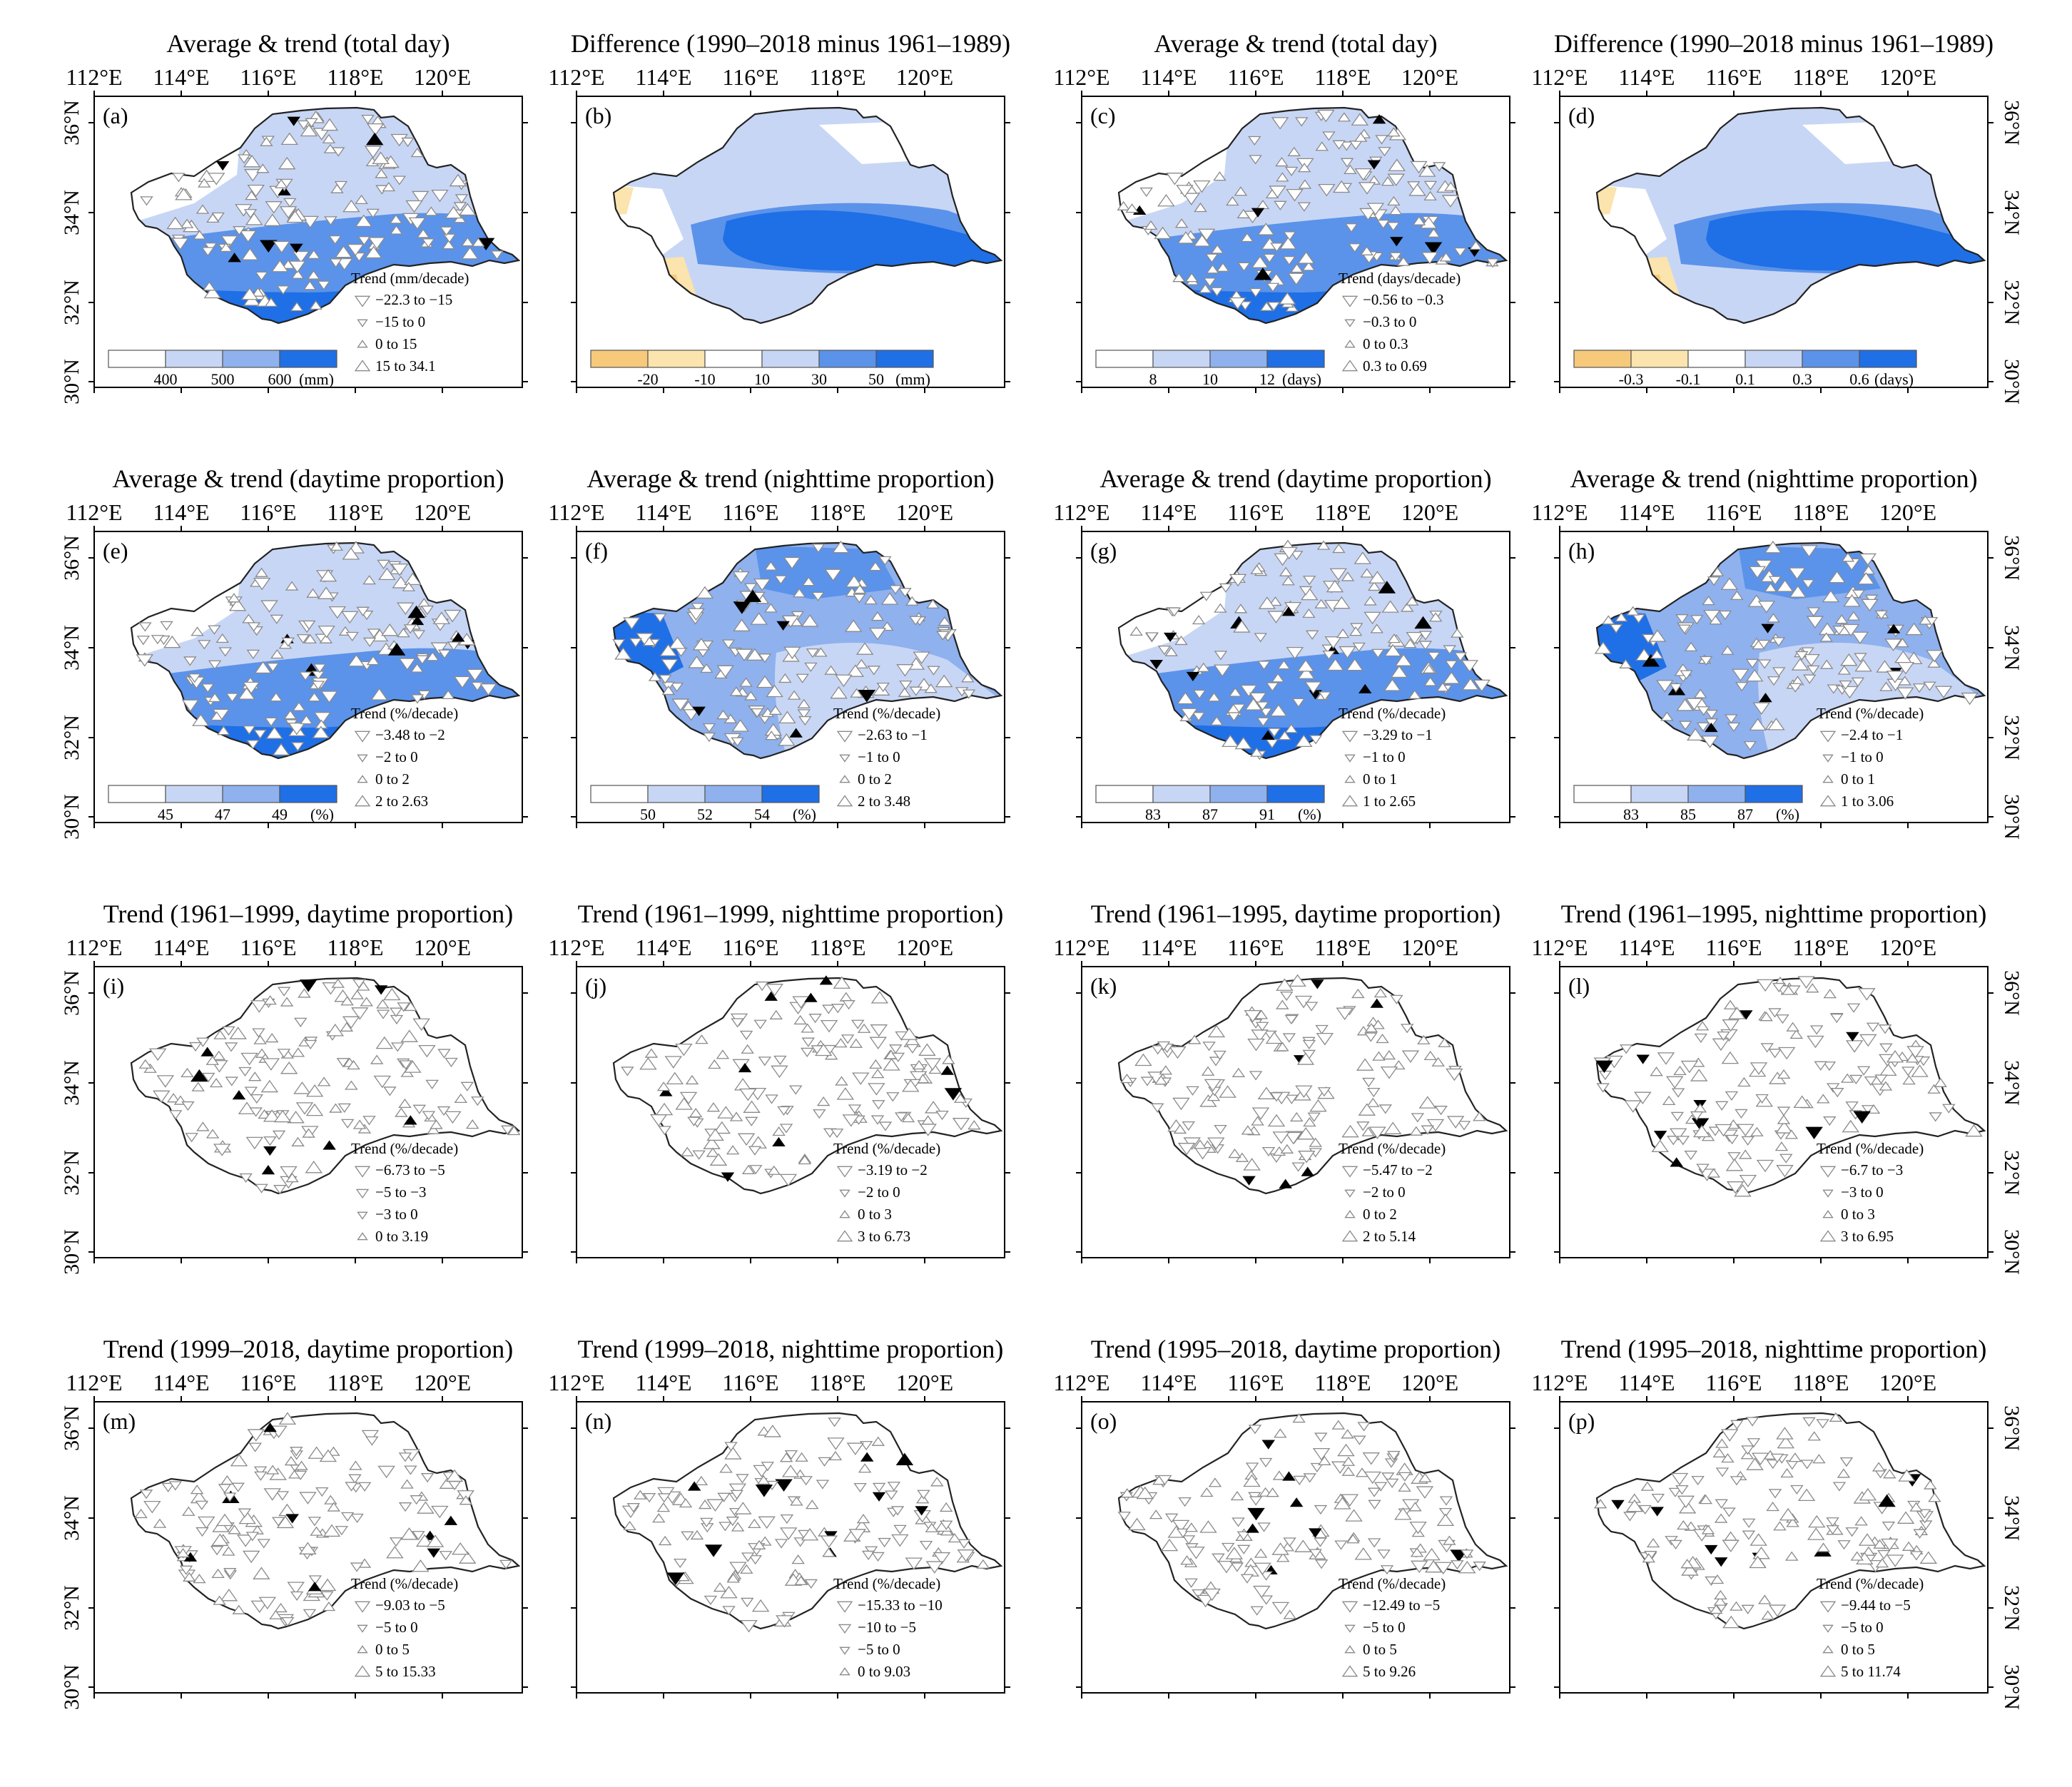  Describe the element at coordinates (648, 814) in the screenshot. I see `colorbar-label: 50` at that location.